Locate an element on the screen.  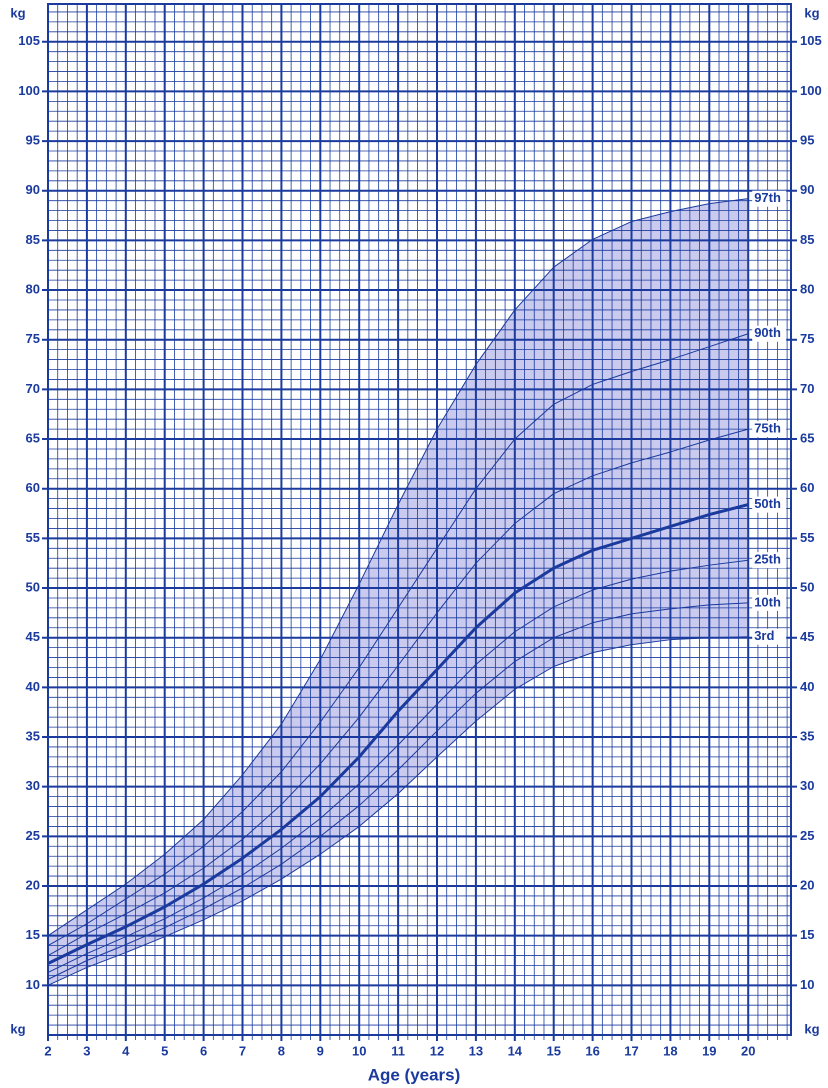
series-label: 90th is located at coordinates (767, 332).